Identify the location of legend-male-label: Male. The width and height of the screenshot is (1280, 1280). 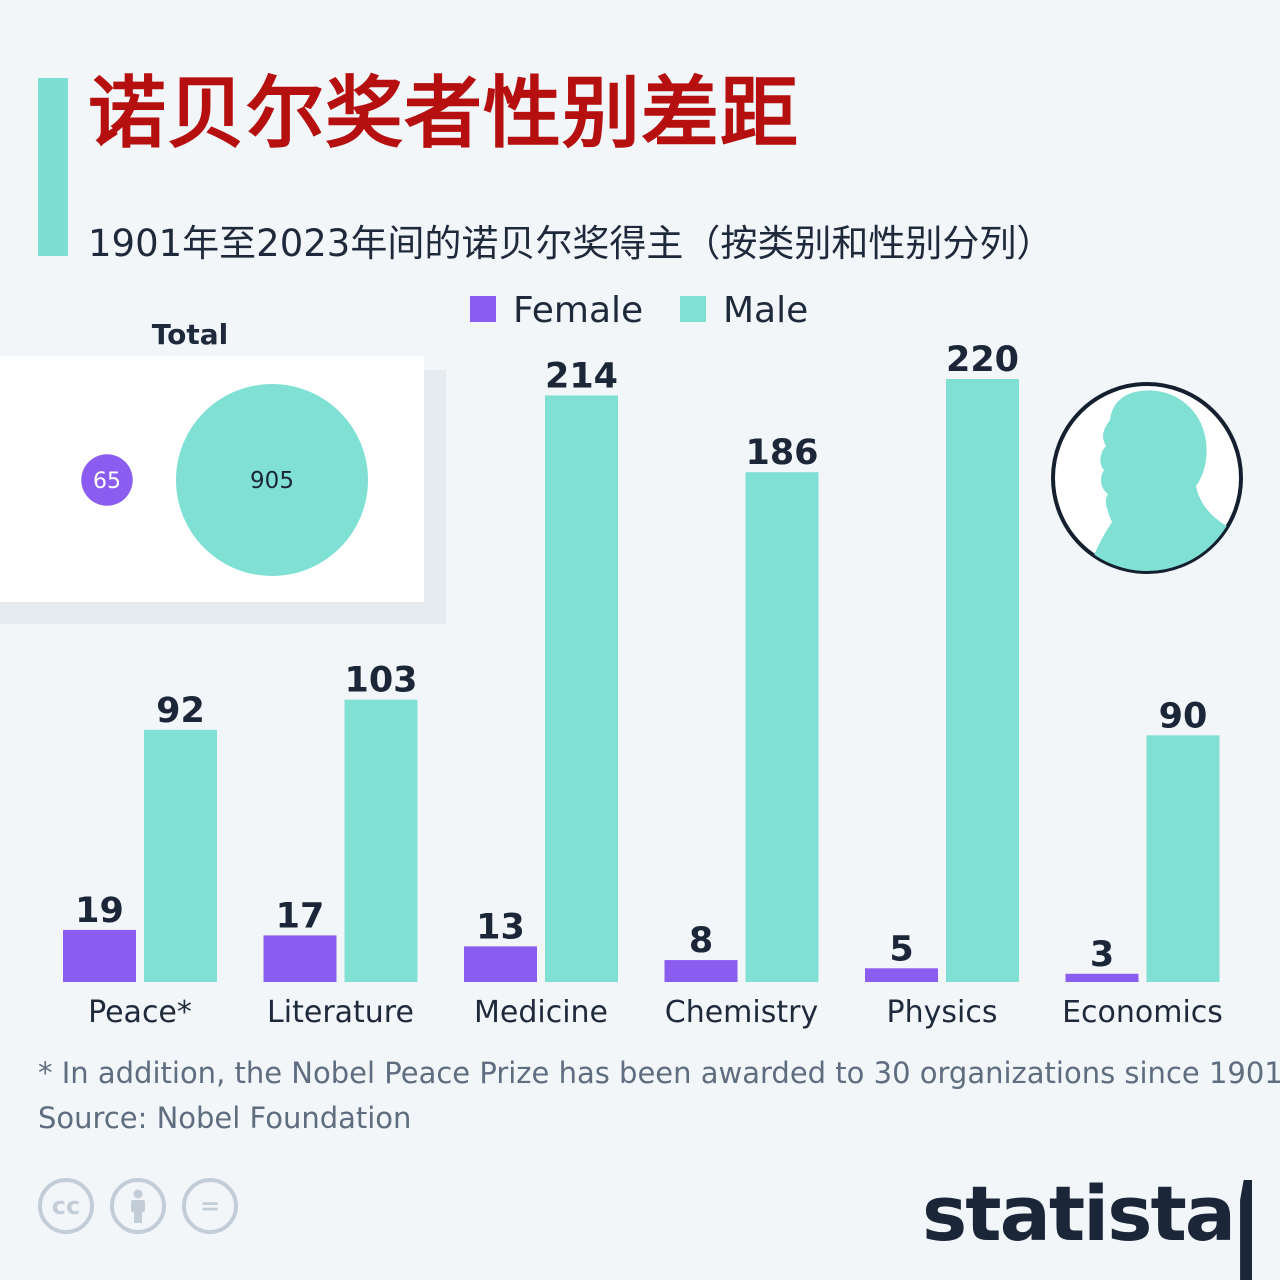
(765, 310).